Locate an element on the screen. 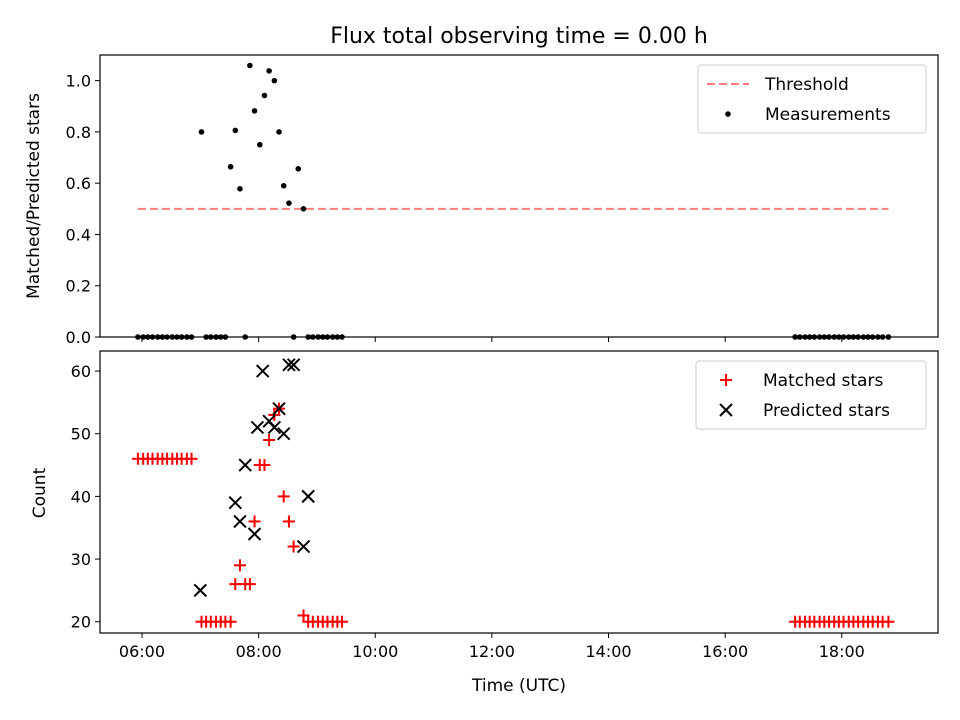 This screenshot has height=720, width=960. top-y-tick-label: 0.4 is located at coordinates (78, 234).